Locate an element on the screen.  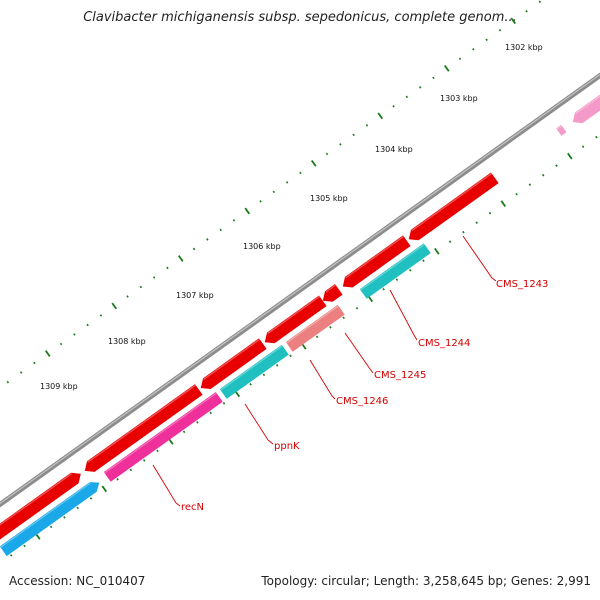
gene-arrow-left-edge-highlight is located at coordinates (36, 499).